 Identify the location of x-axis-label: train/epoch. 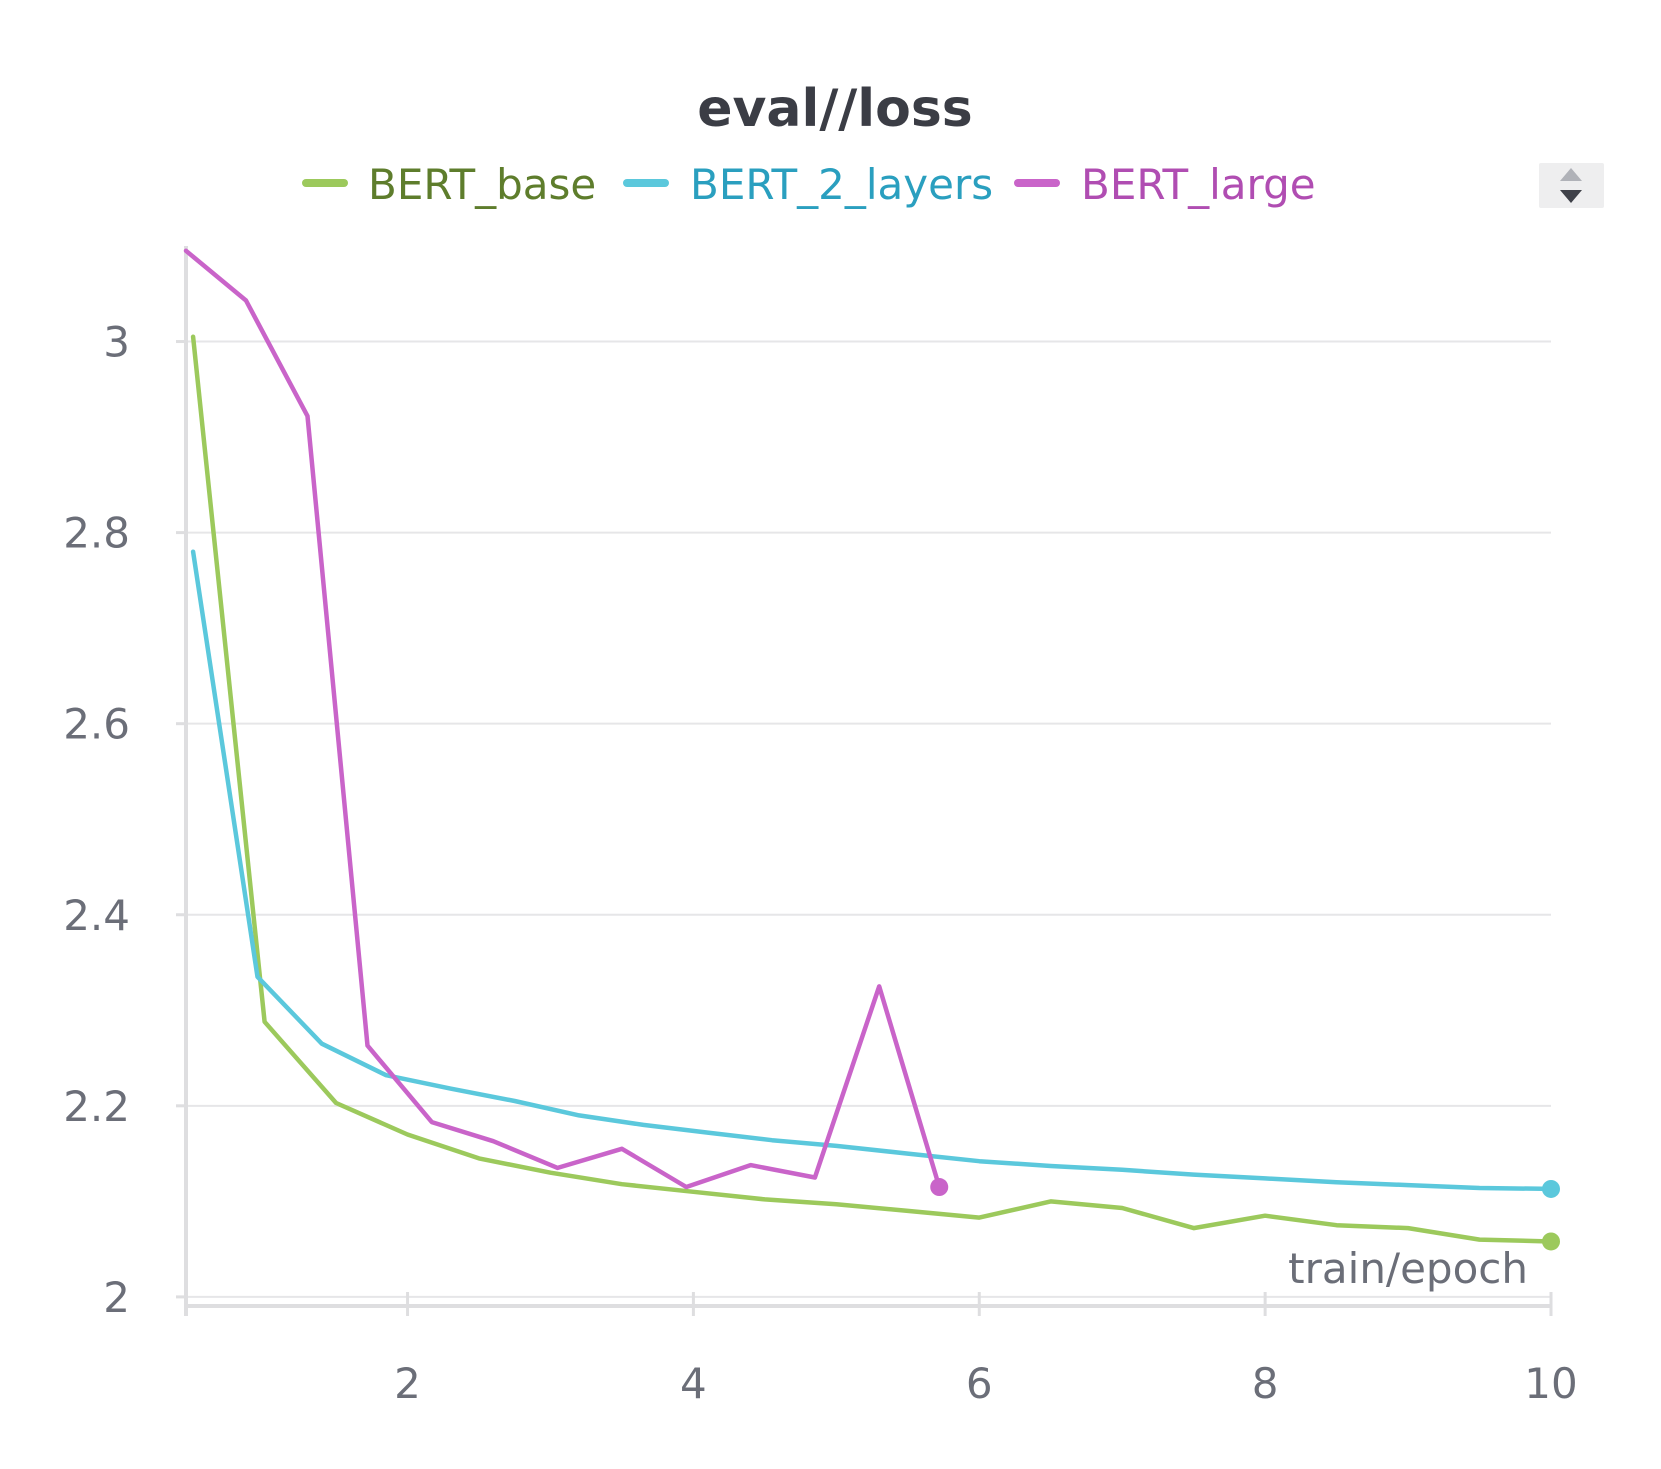
(1408, 1268).